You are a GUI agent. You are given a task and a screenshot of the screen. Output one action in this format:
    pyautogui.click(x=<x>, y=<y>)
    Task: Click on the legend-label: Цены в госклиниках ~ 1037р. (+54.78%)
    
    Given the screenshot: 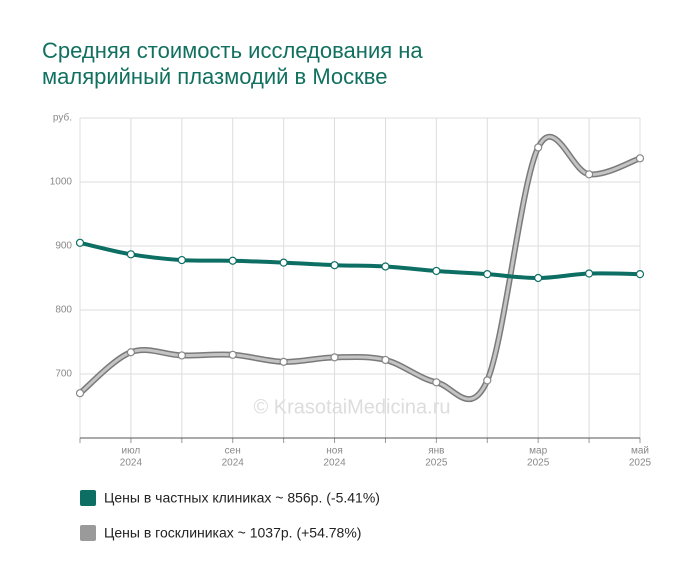 What is the action you would take?
    pyautogui.click(x=232, y=533)
    